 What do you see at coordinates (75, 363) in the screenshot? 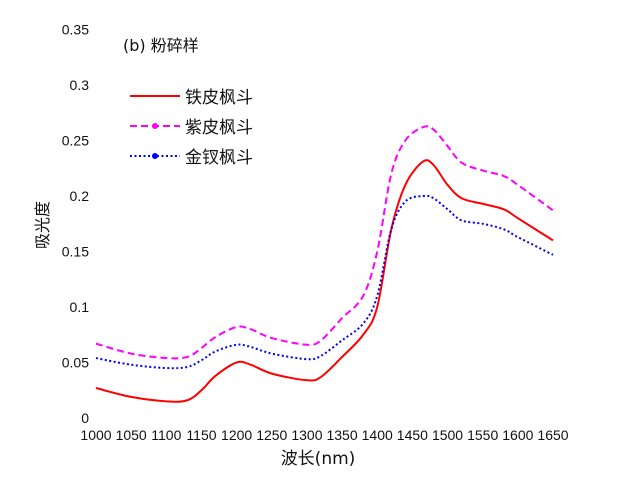
I see `y-tick-label: 0.05` at bounding box center [75, 363].